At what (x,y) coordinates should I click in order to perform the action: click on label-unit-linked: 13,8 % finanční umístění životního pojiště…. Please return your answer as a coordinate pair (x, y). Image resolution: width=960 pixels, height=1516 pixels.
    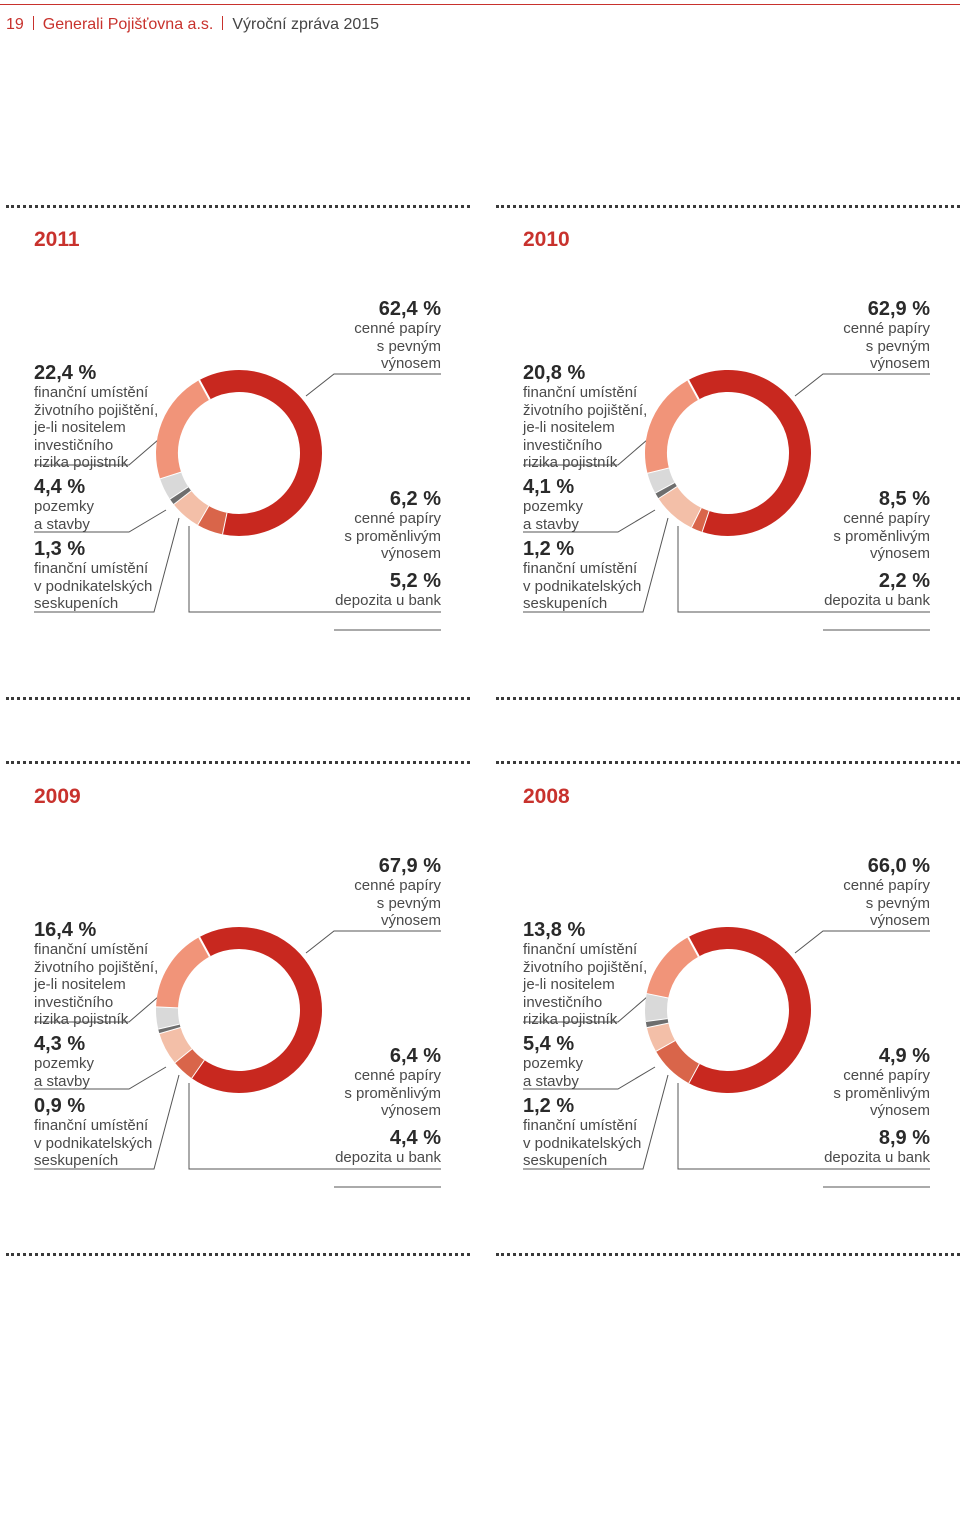
    Looking at the image, I should click on (585, 974).